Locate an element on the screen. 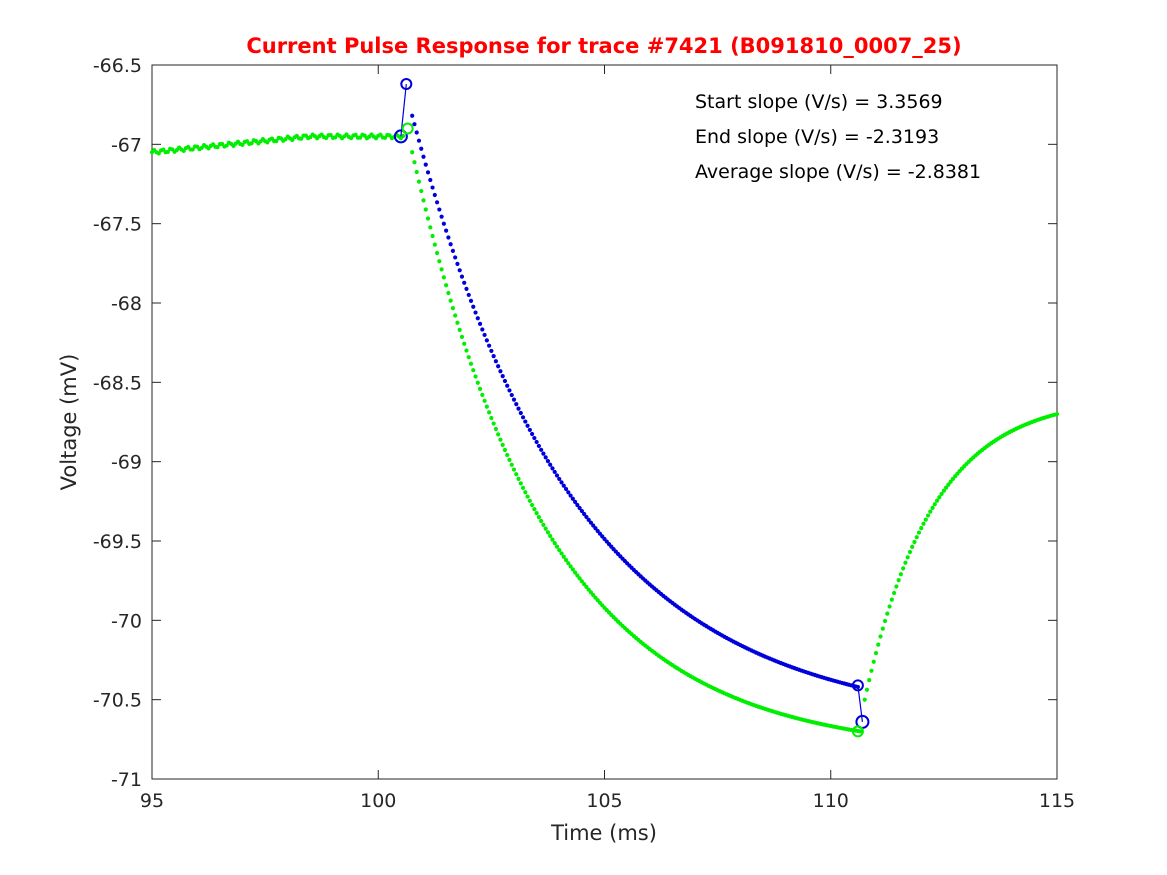 Image resolution: width=1167 pixels, height=875 pixels. start-marker-raw is located at coordinates (407, 128).